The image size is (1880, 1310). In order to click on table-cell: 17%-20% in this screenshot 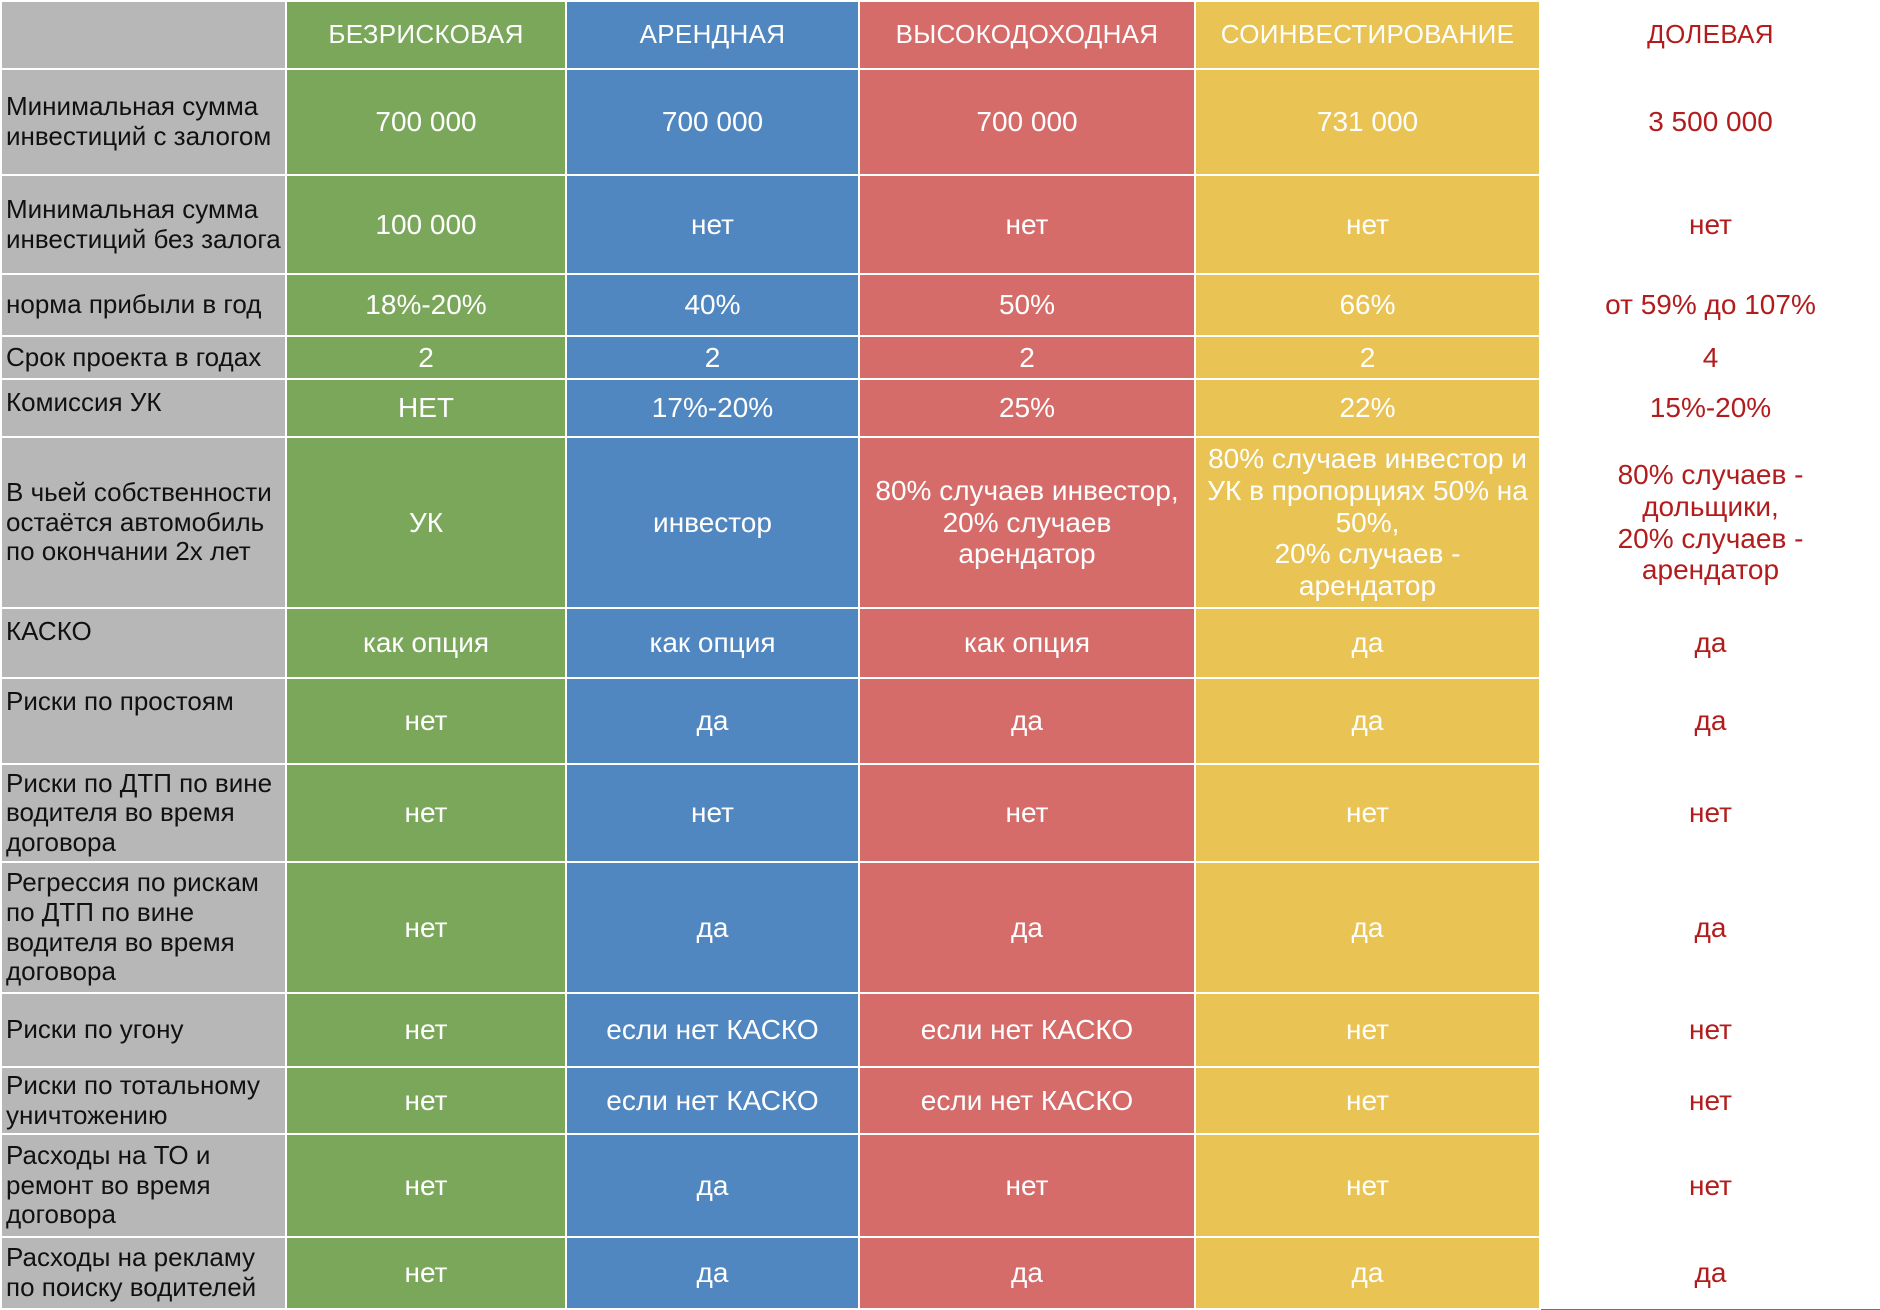, I will do `click(712, 408)`.